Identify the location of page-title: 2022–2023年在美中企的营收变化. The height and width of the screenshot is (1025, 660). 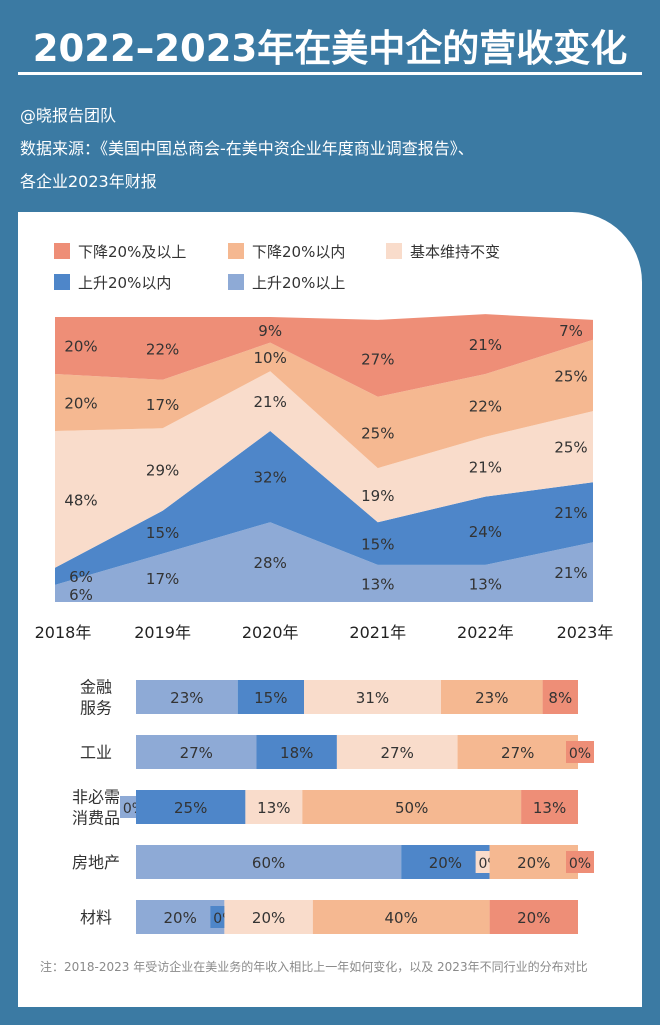
(330, 48).